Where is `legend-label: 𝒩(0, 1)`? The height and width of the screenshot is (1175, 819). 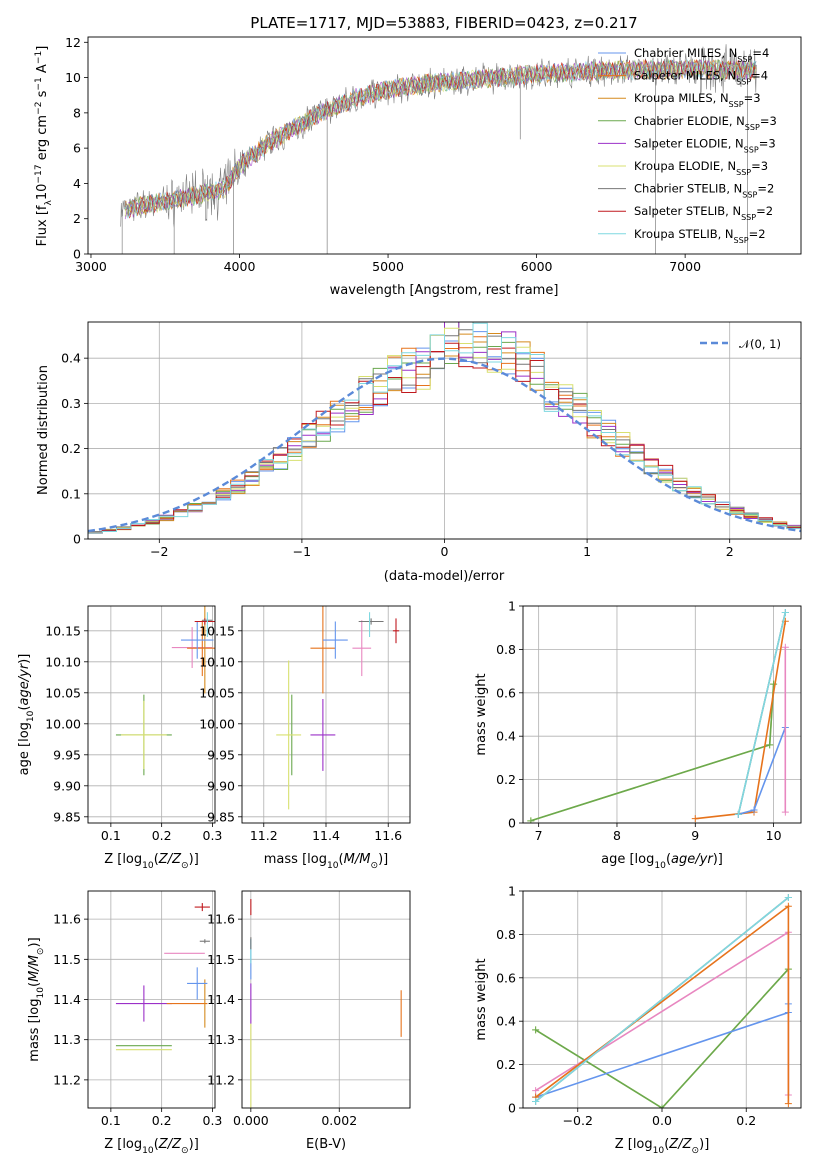
legend-label: 𝒩(0, 1) is located at coordinates (760, 344).